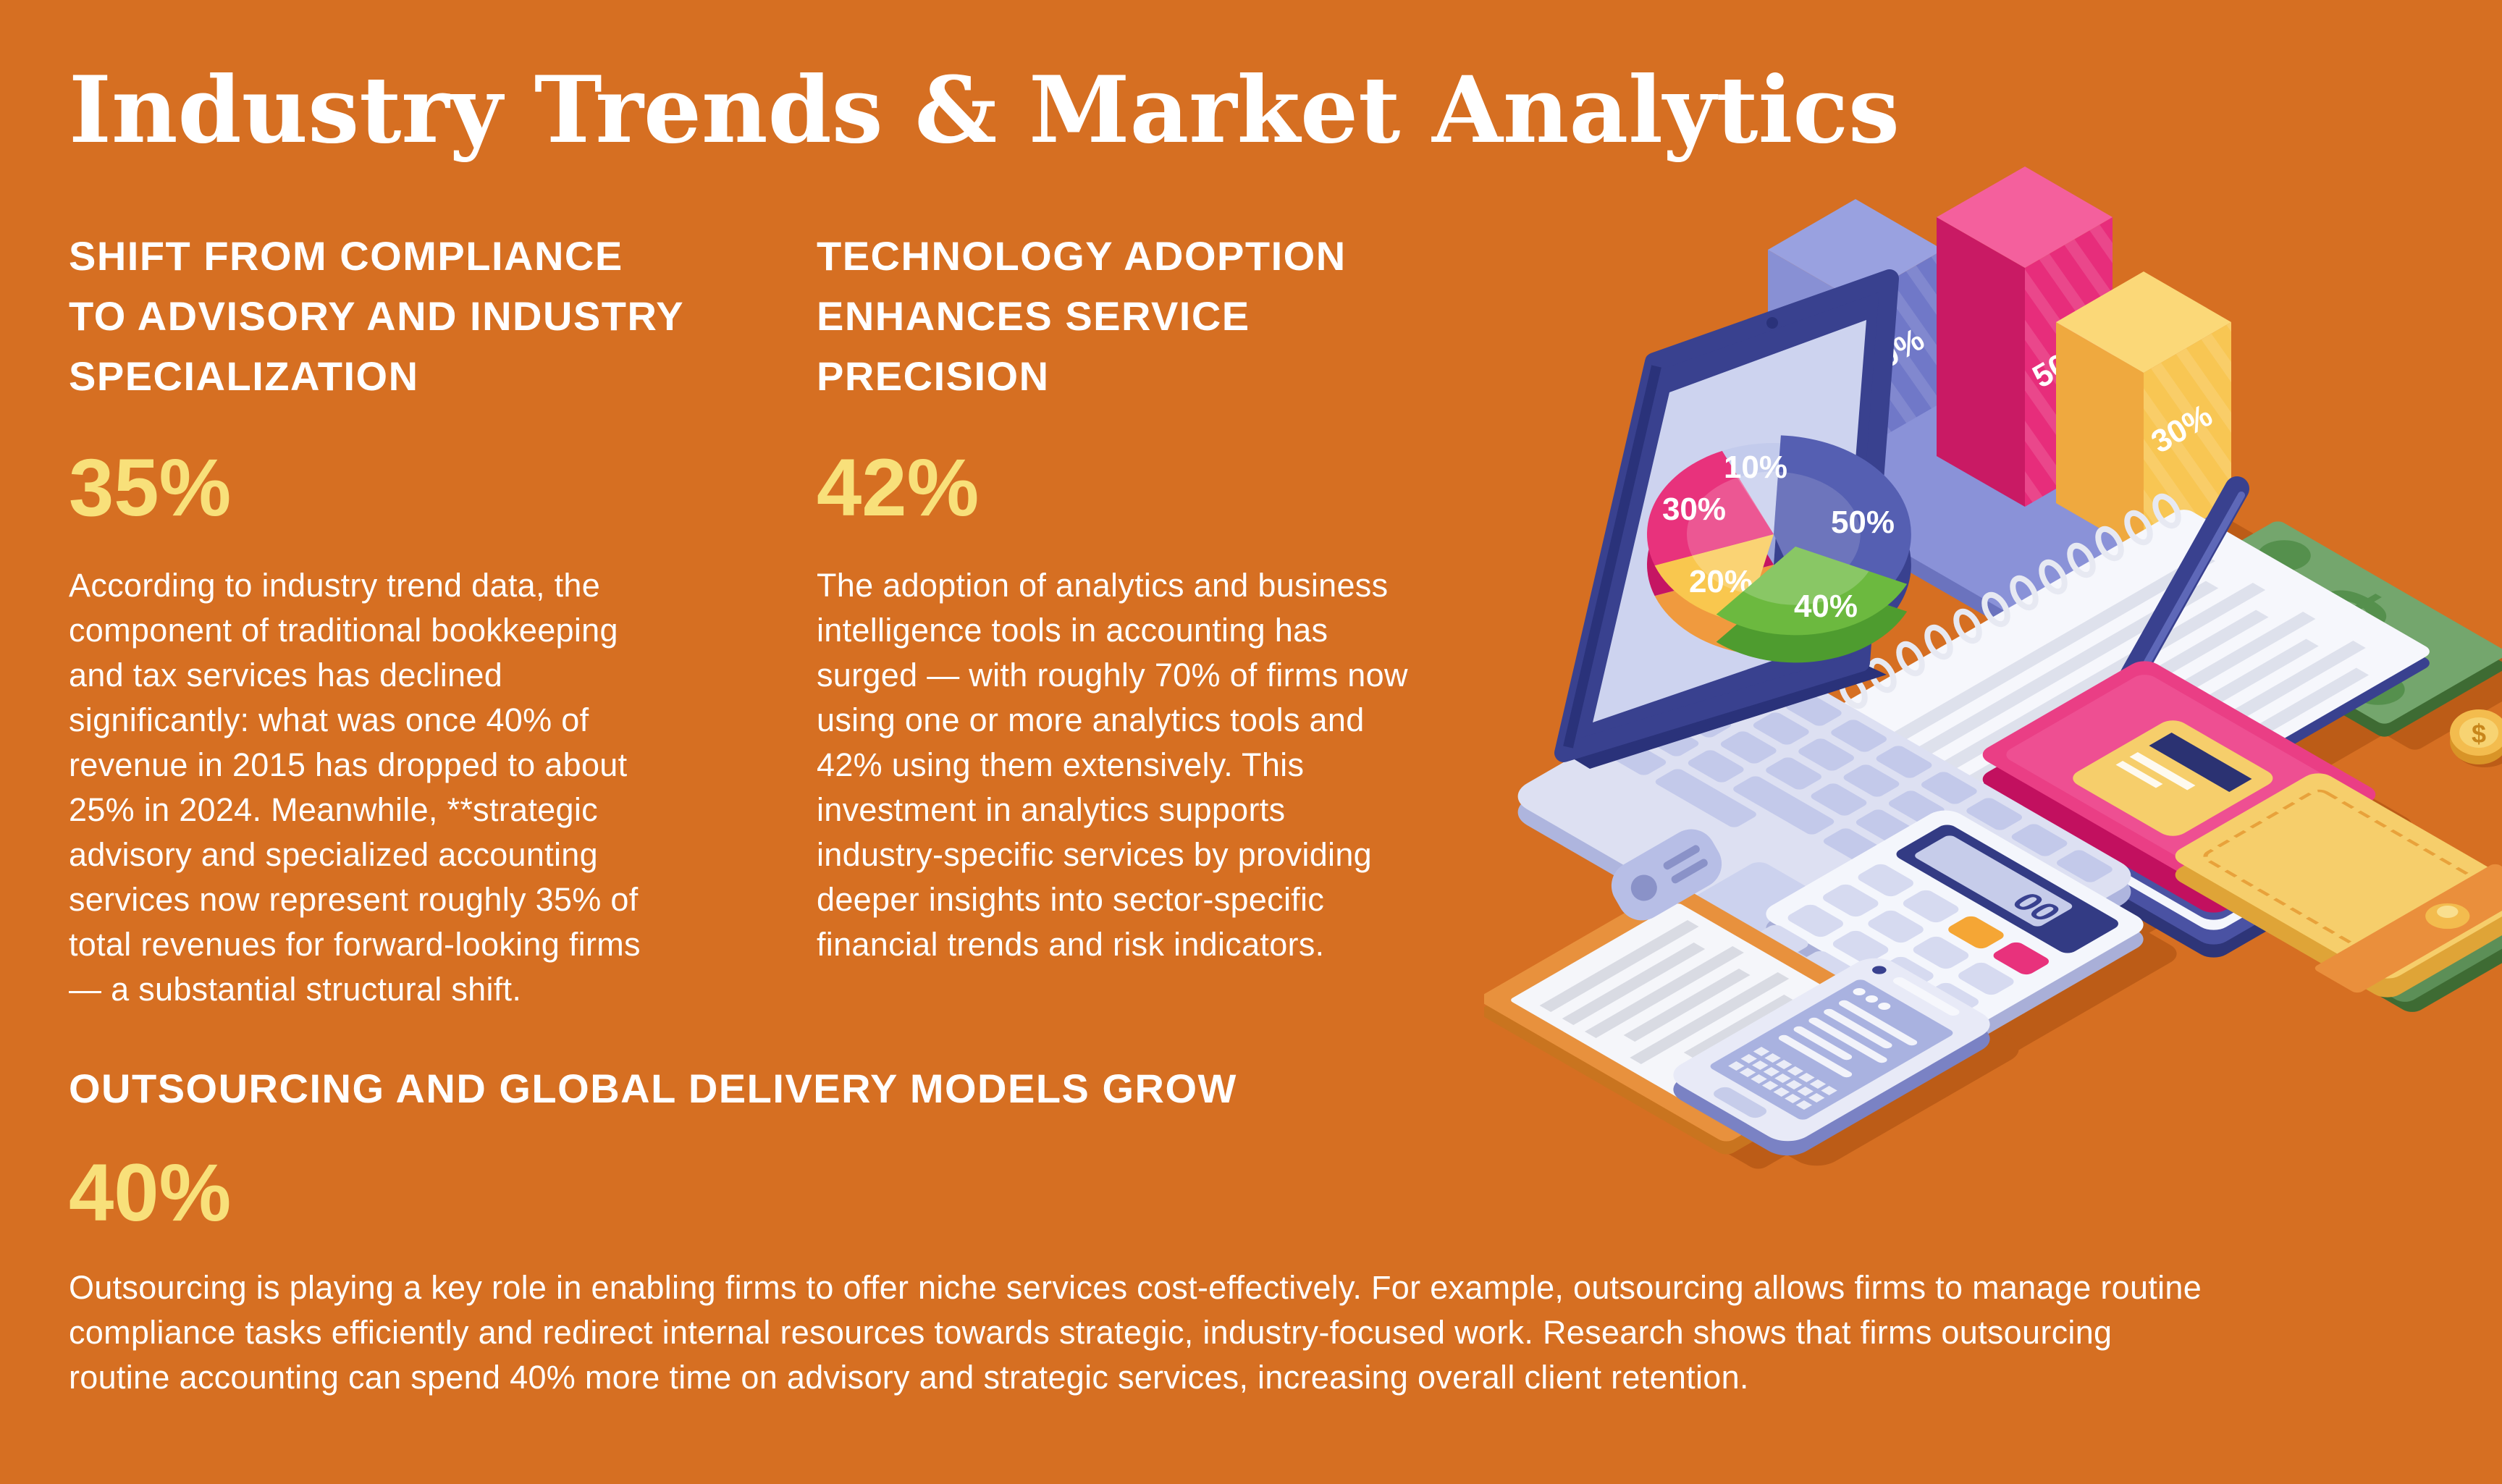 Image resolution: width=2502 pixels, height=1484 pixels. Describe the element at coordinates (1694, 509) in the screenshot. I see `pie-label-30: 30%` at that location.